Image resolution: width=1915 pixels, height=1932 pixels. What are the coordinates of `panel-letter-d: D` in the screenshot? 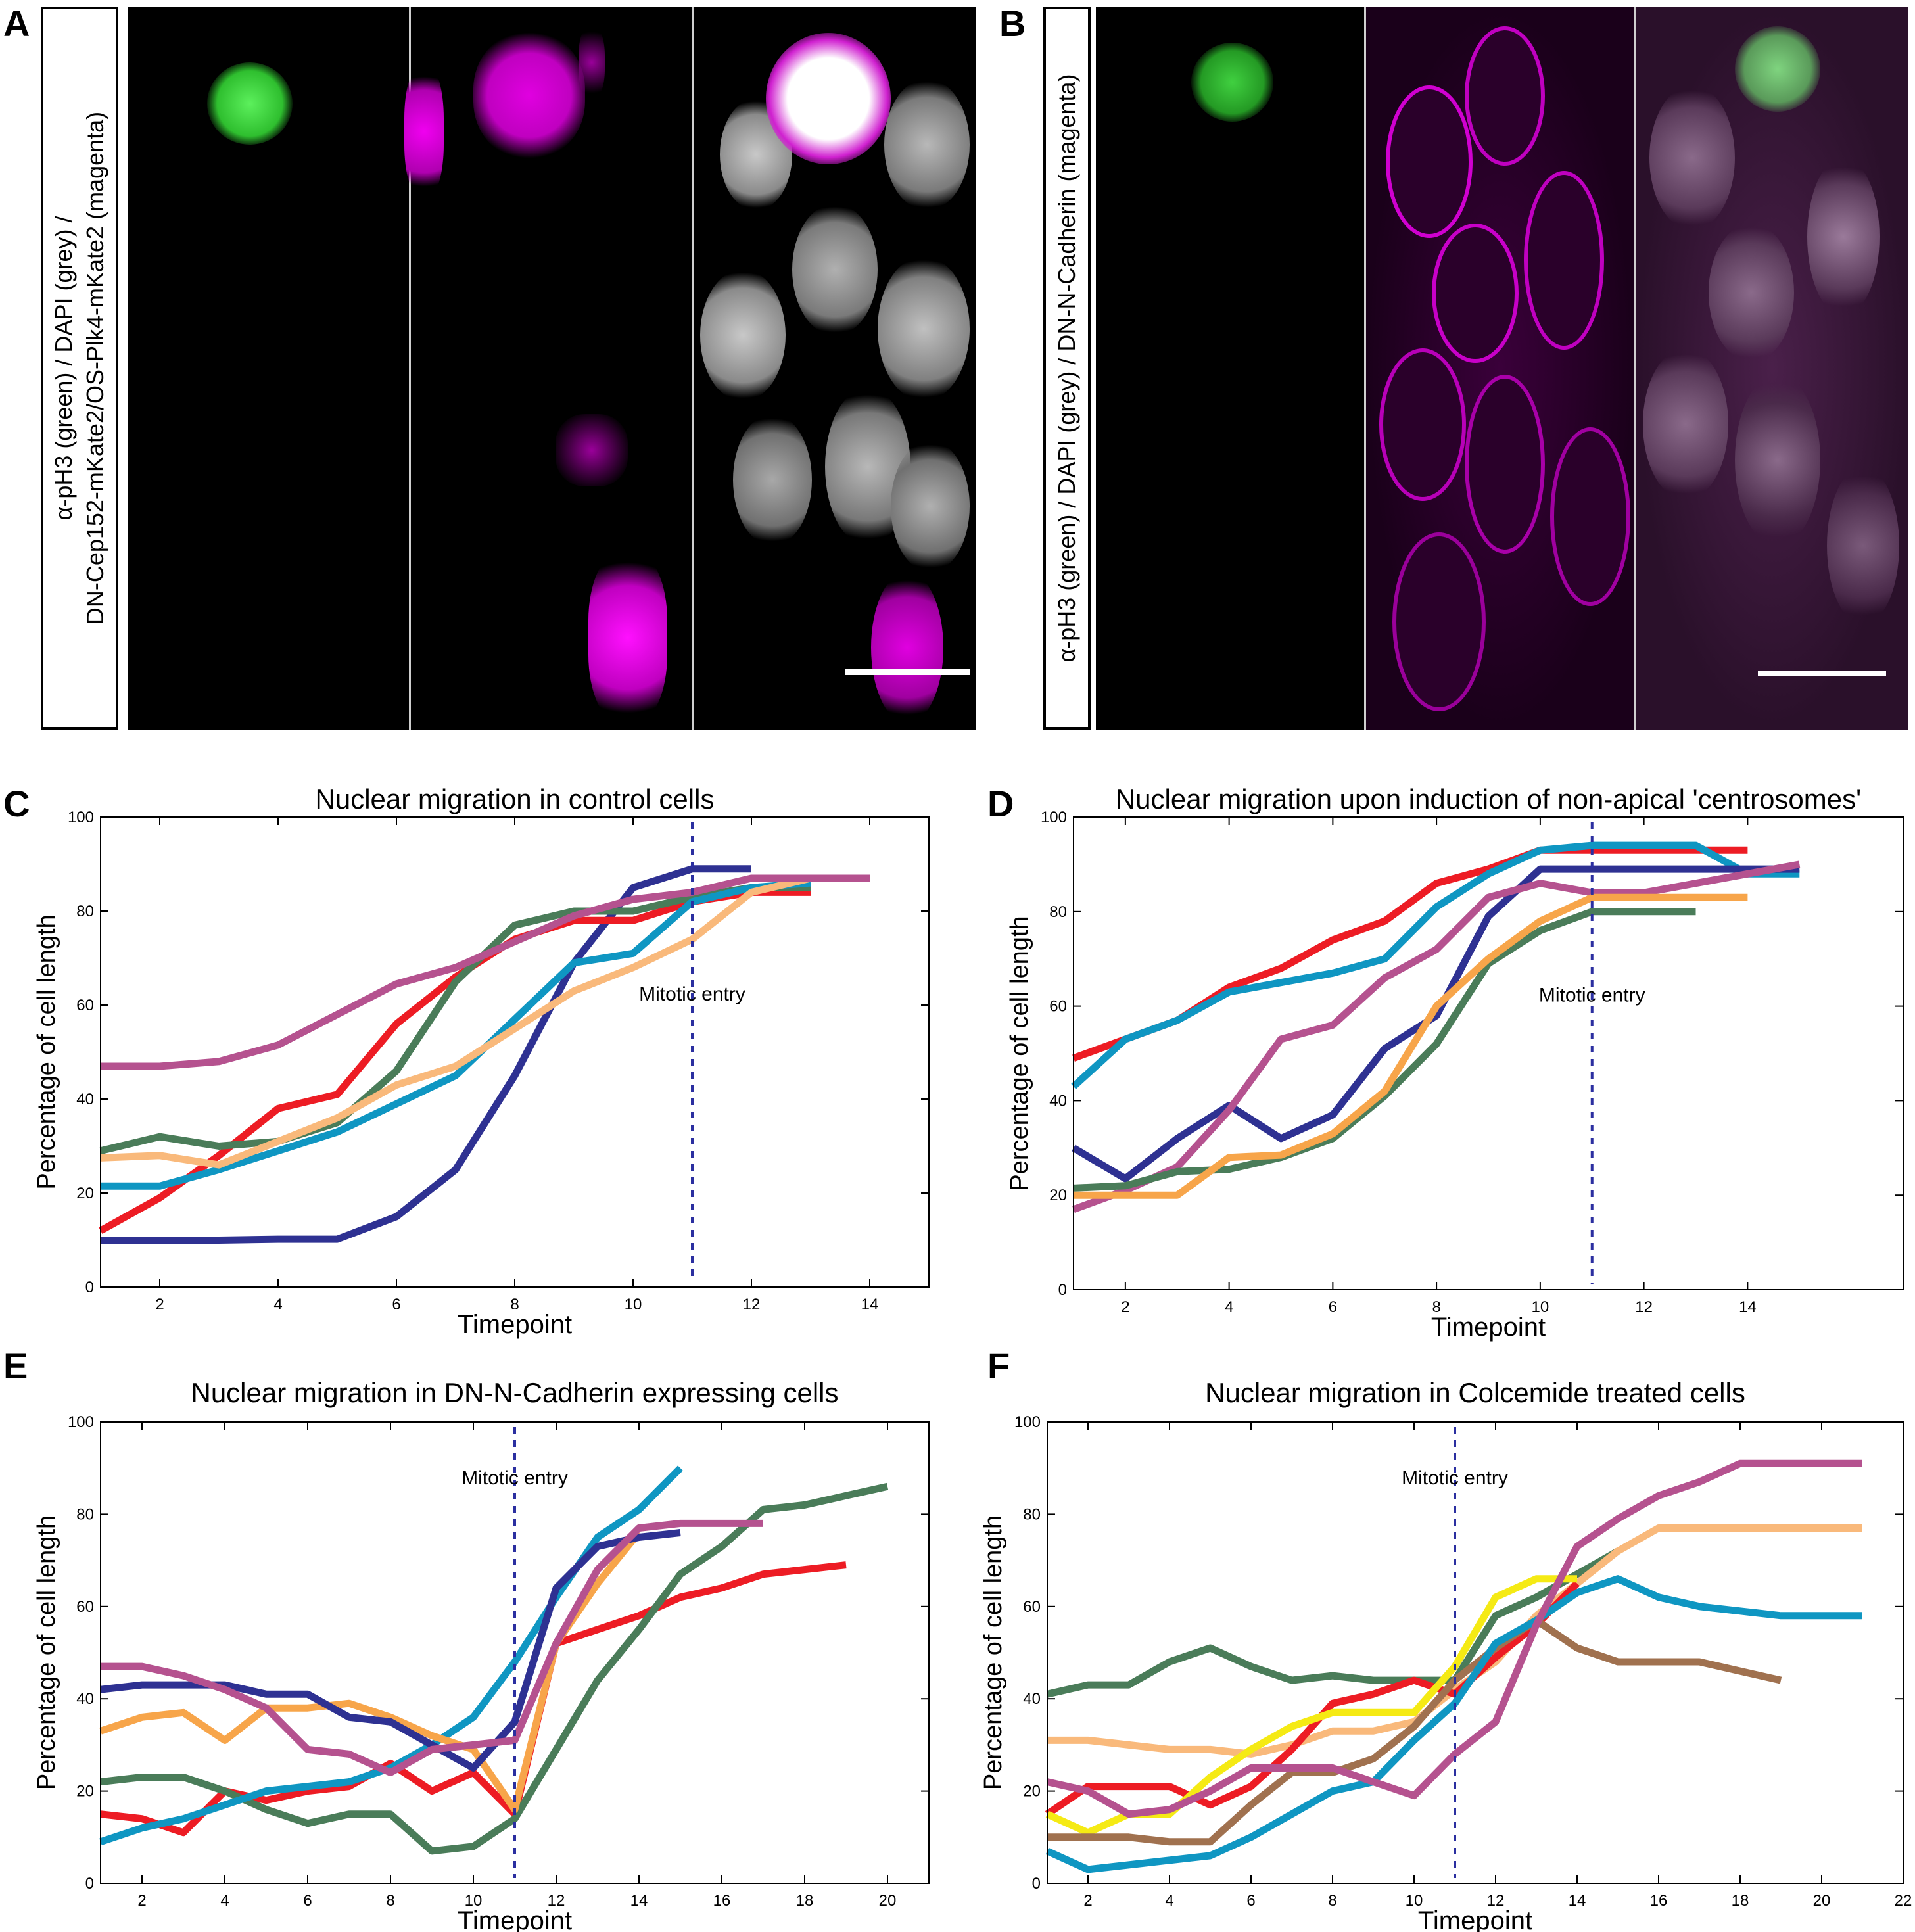 It's located at (1000, 804).